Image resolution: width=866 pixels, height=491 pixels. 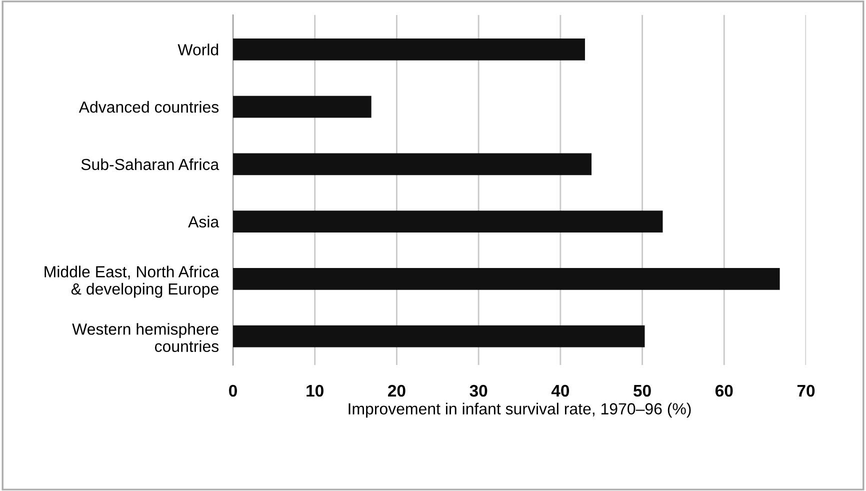 I want to click on y-tick-label: Sub-Saharan Africa, so click(x=150, y=164).